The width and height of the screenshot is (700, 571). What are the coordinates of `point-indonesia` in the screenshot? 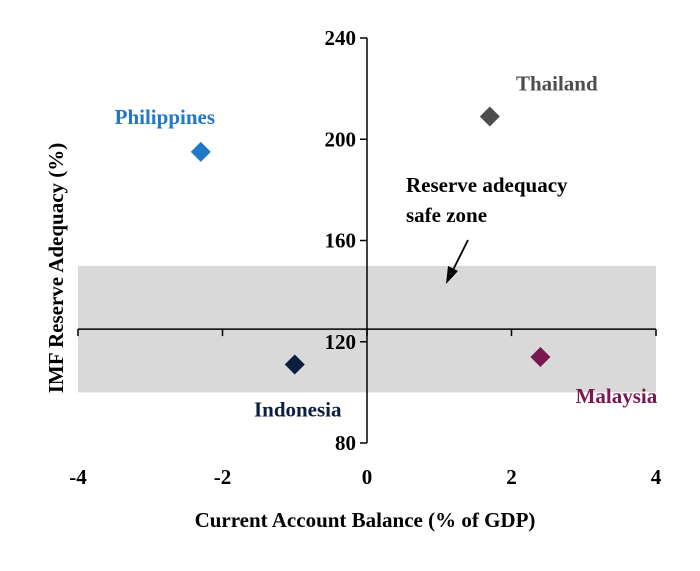 It's located at (294, 364).